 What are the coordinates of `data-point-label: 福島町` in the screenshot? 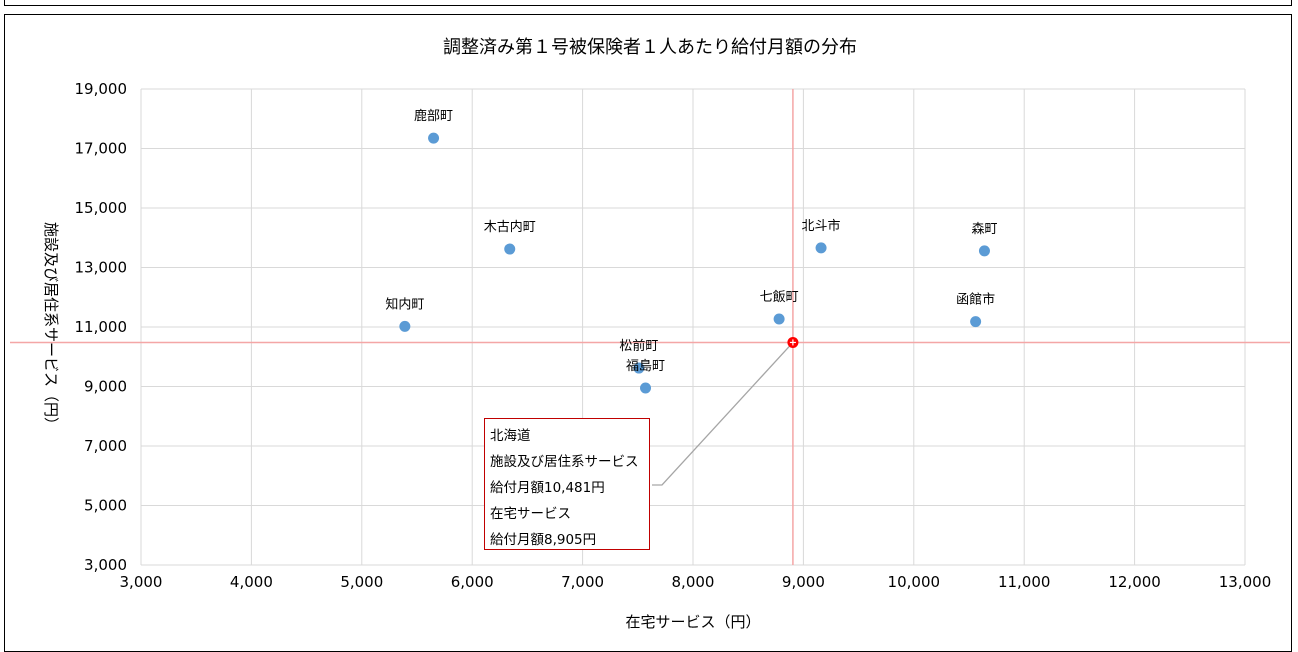 It's located at (645, 366).